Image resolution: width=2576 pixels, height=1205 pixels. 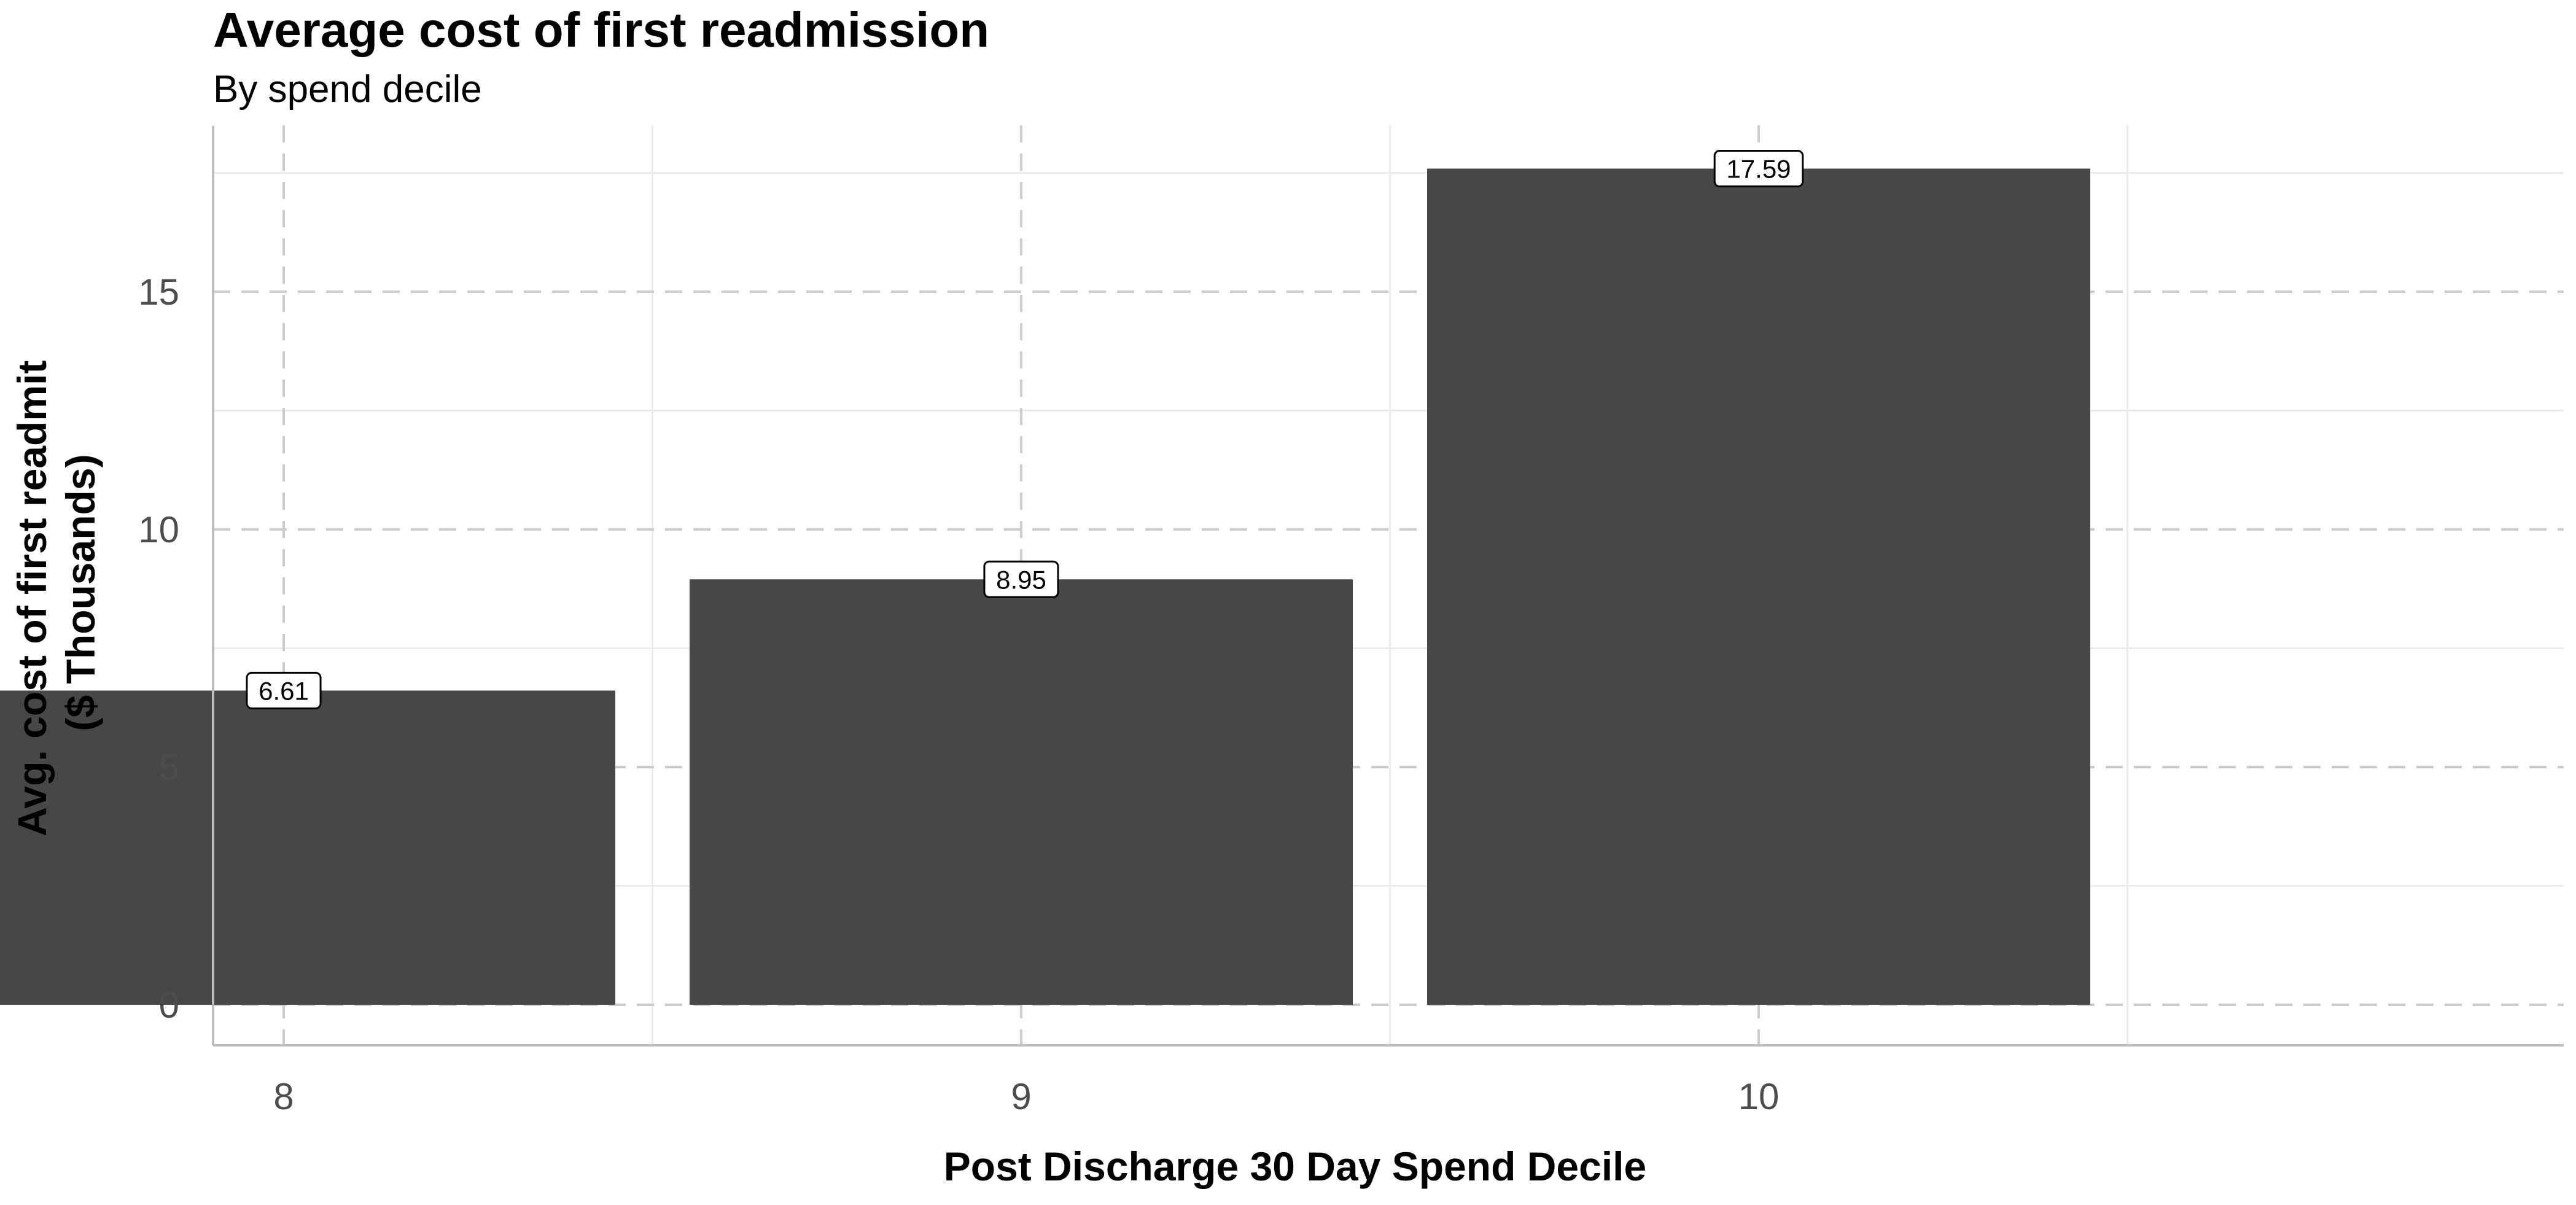 What do you see at coordinates (283, 1096) in the screenshot?
I see `x-tick-label: 8` at bounding box center [283, 1096].